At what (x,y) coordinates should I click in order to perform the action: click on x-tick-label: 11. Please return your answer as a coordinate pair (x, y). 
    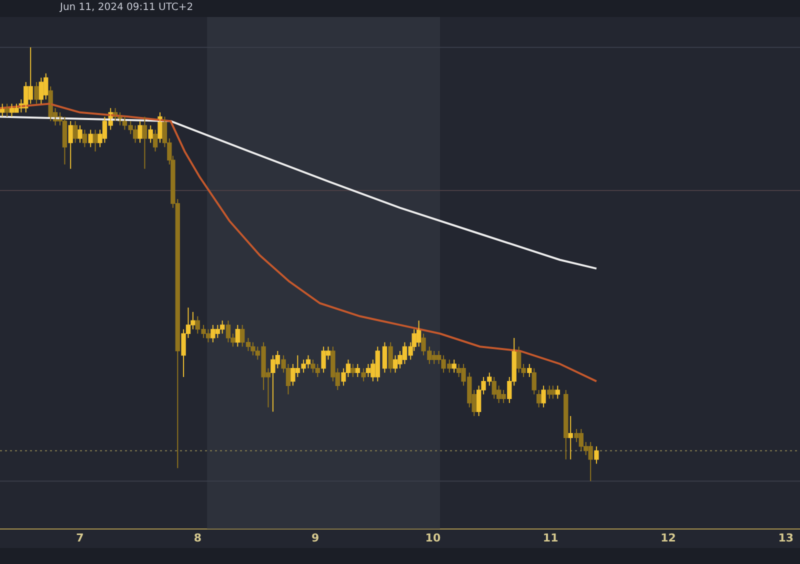
    Looking at the image, I should click on (550, 537).